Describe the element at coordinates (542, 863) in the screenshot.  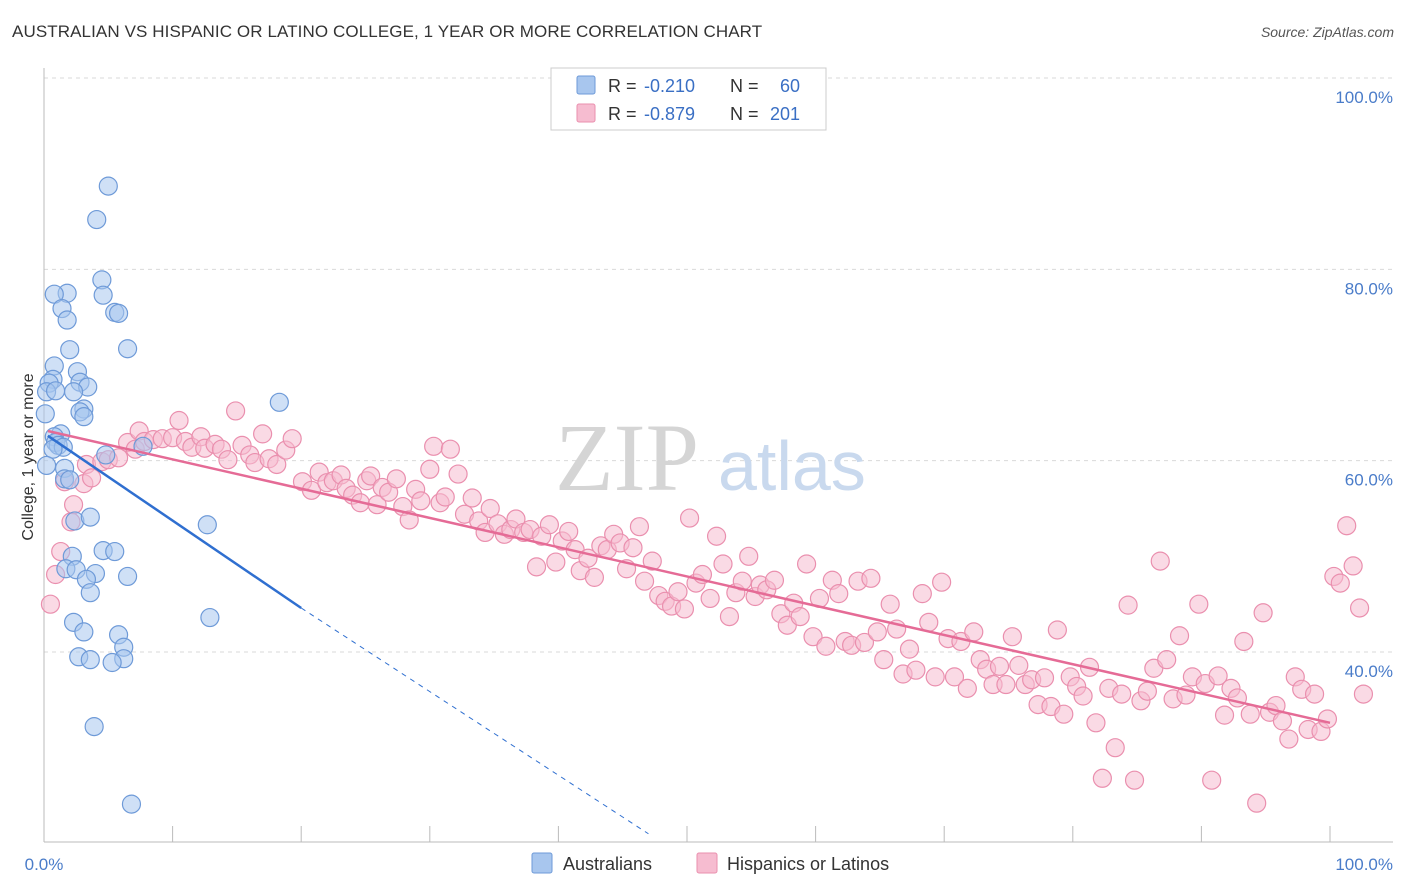
I see `bottom-legend-swatch-australians` at that location.